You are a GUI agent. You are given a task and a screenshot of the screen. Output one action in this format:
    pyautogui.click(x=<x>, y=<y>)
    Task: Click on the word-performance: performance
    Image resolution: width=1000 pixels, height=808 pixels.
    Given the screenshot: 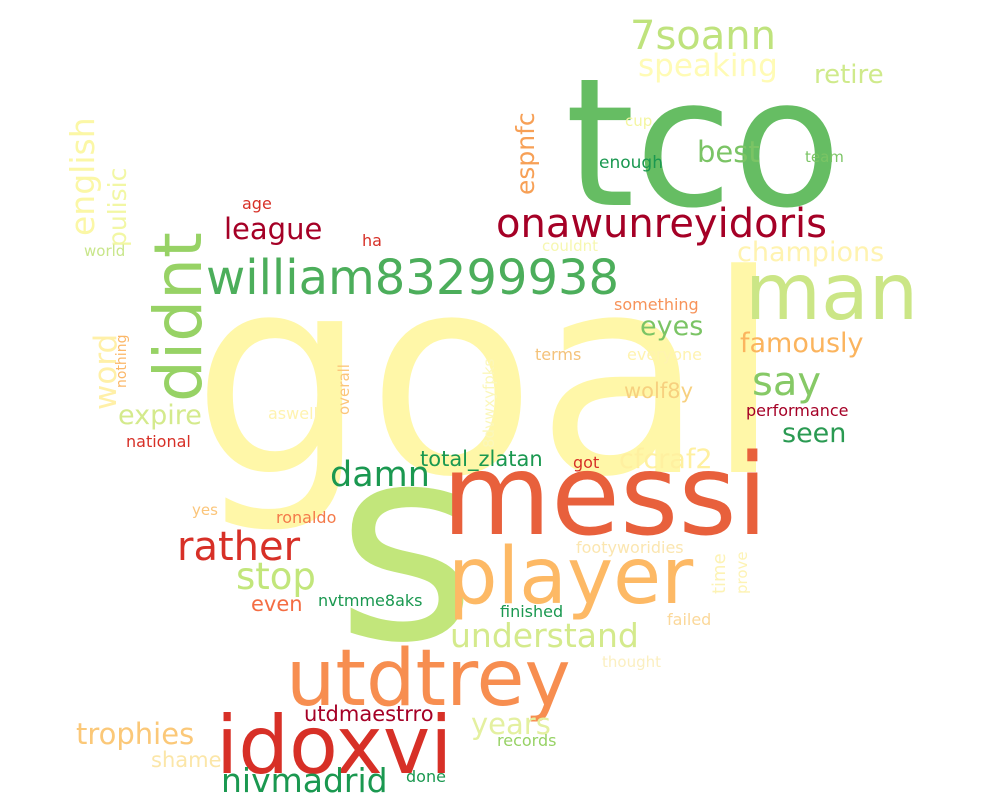 What is the action you would take?
    pyautogui.click(x=797, y=410)
    